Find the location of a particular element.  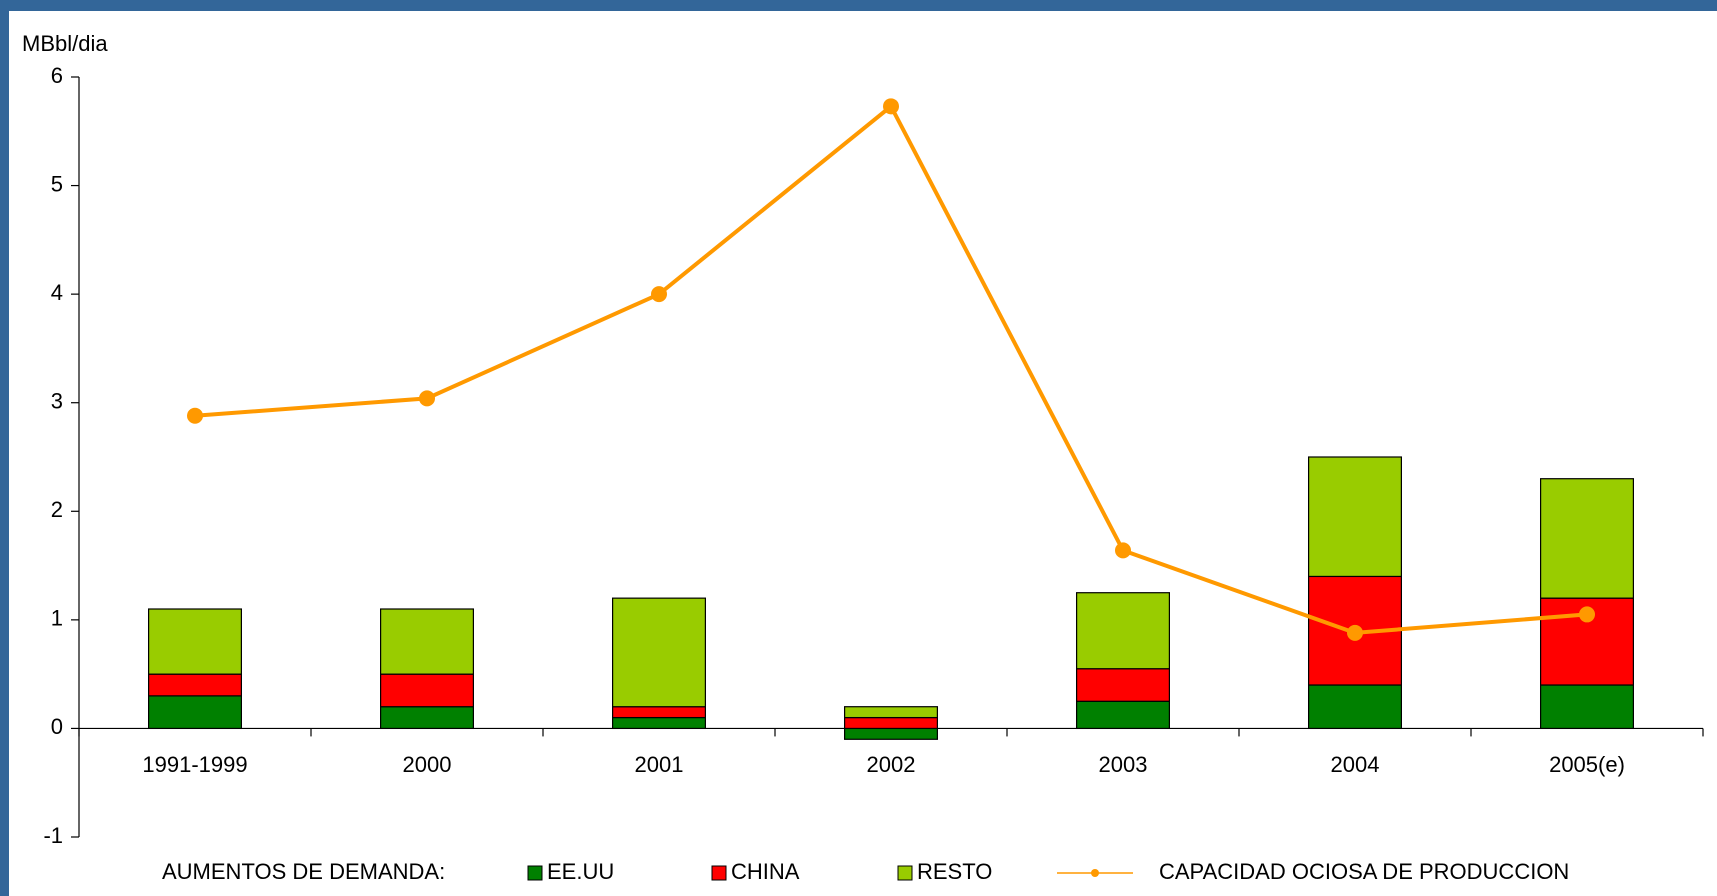

y-tick-label: 2 is located at coordinates (57, 509).